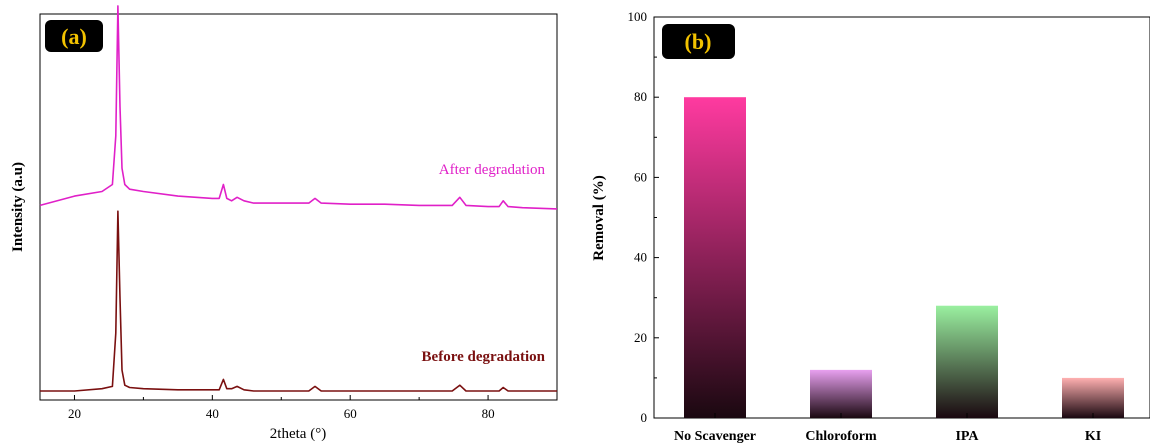 This screenshot has height=445, width=1150. I want to click on removal-y-tick-label-2: 40, so click(640, 257).